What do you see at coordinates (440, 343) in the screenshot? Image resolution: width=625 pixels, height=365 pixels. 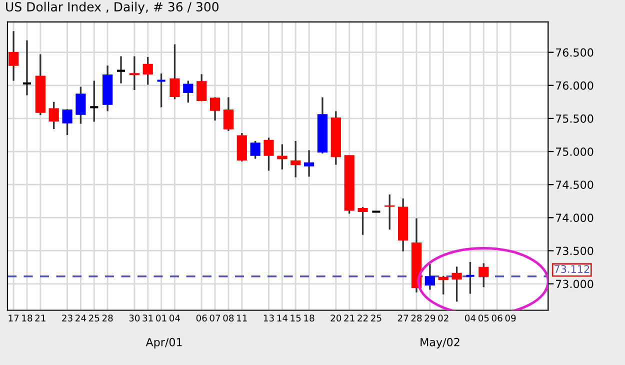 I see `text: May/02` at bounding box center [440, 343].